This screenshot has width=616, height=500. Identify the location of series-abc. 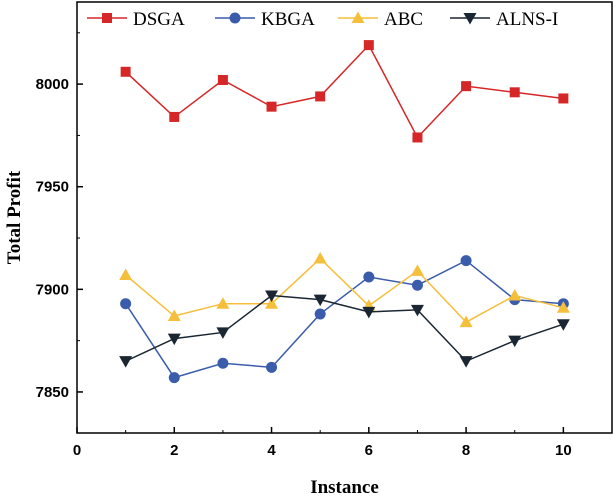
(344, 290).